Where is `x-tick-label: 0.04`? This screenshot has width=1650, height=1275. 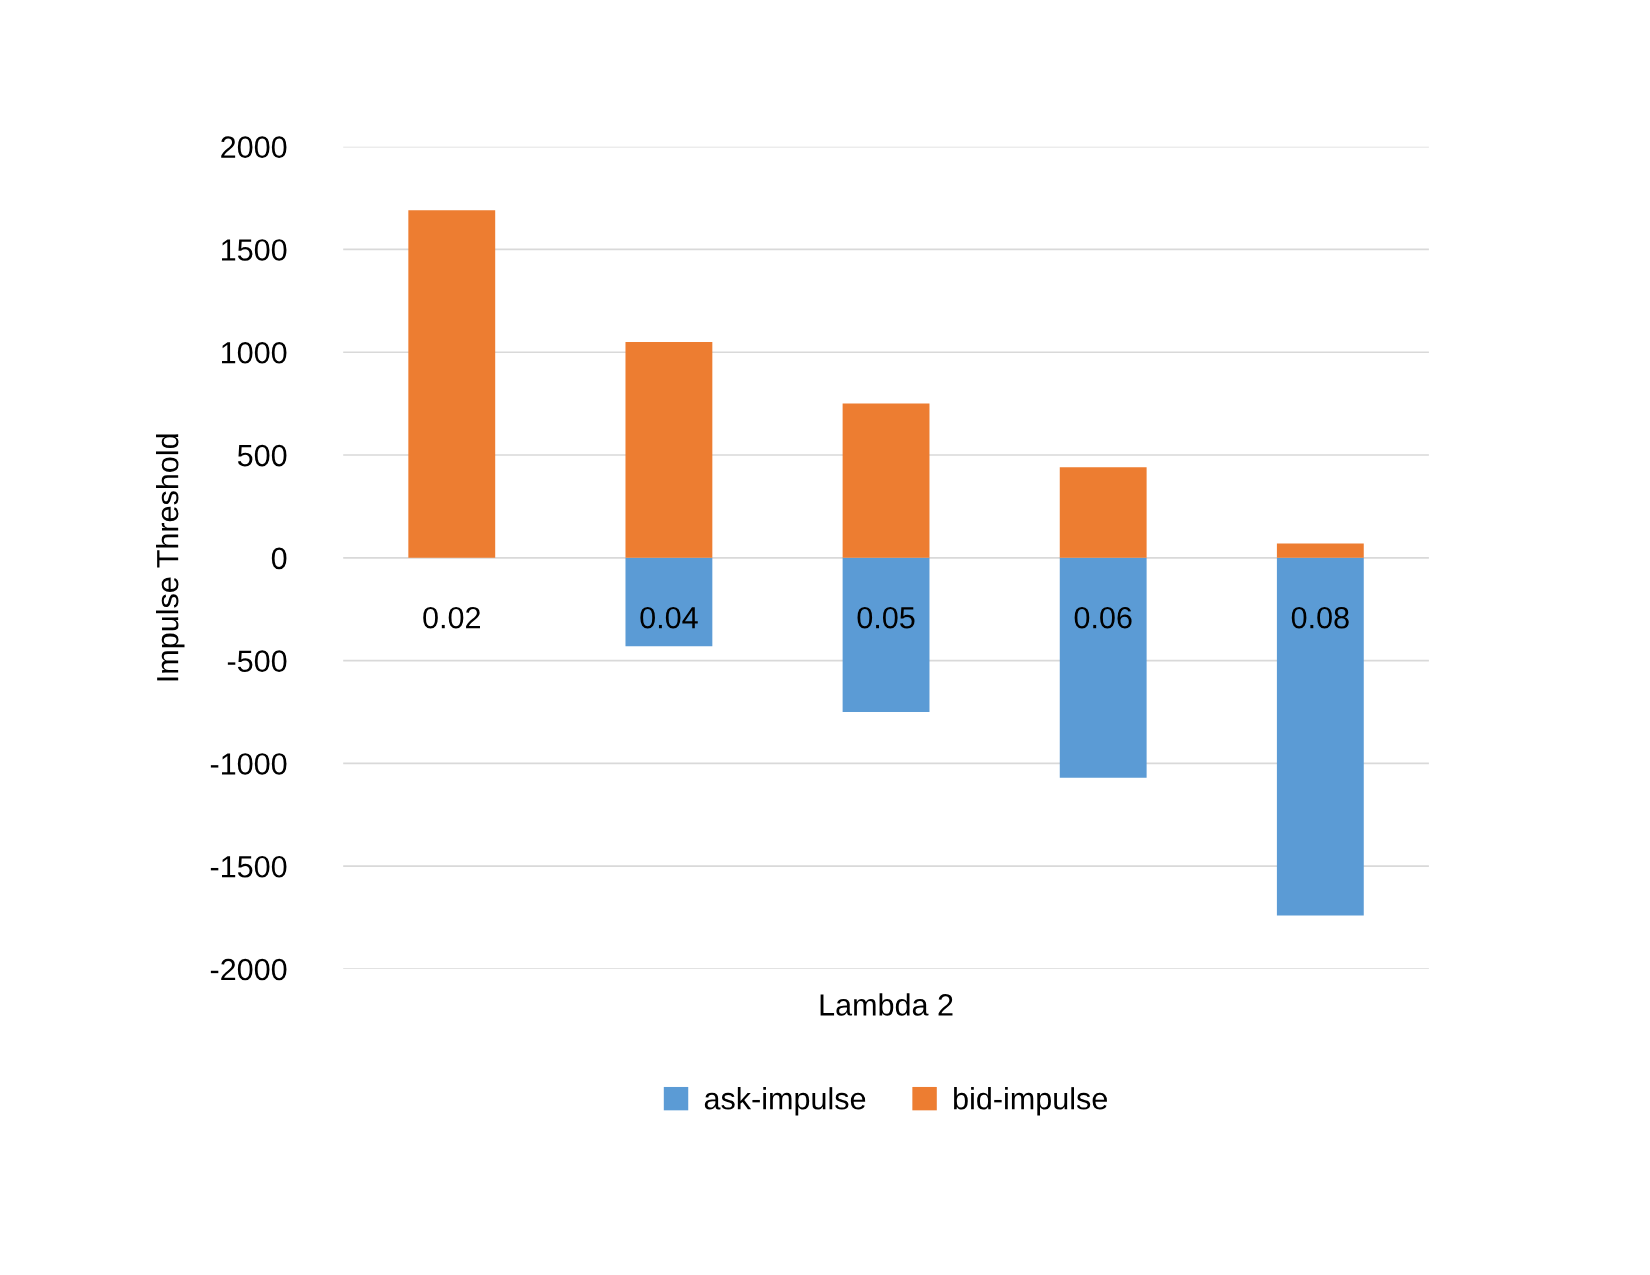
x-tick-label: 0.04 is located at coordinates (669, 617).